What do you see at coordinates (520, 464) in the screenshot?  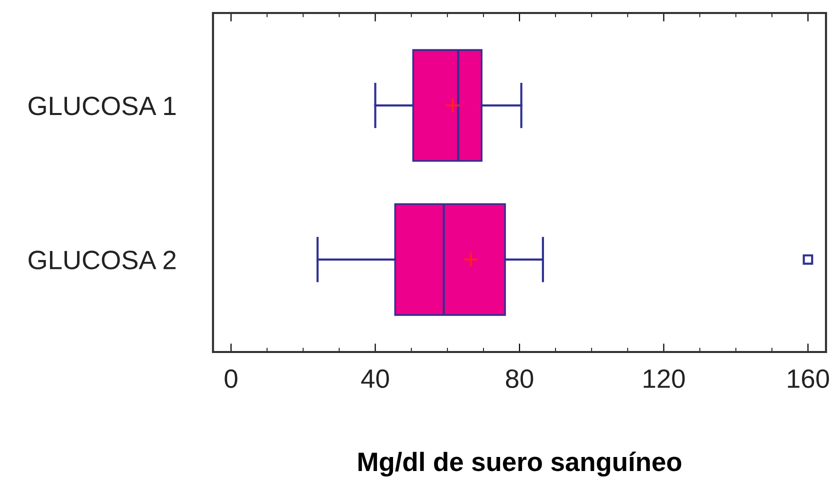 I see `x-axis-title: Mg/dl de suero sanguíneo` at bounding box center [520, 464].